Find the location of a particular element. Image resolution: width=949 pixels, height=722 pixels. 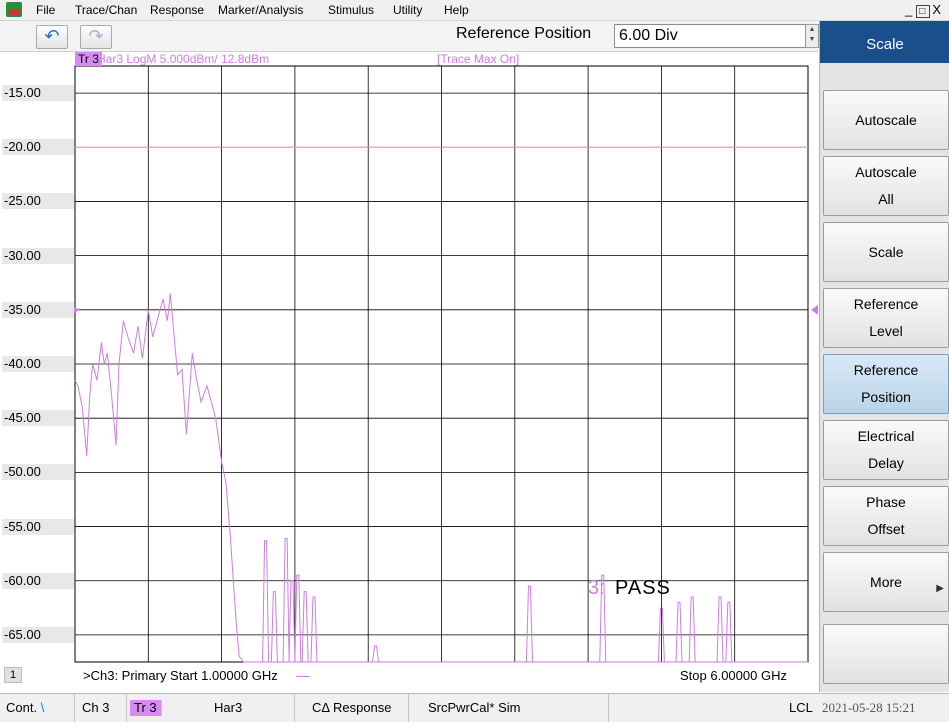

y-tick-label: -35.00 is located at coordinates (38, 309).